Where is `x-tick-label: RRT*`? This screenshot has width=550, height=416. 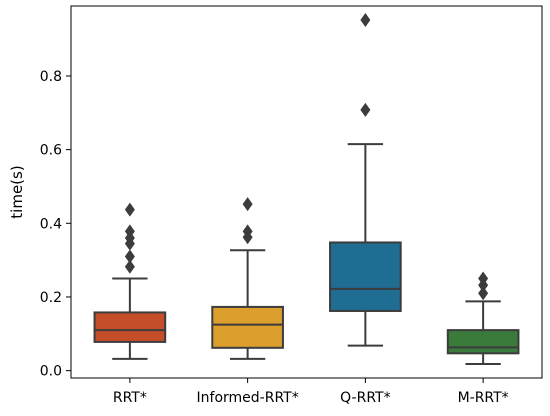 x-tick-label: RRT* is located at coordinates (130, 398).